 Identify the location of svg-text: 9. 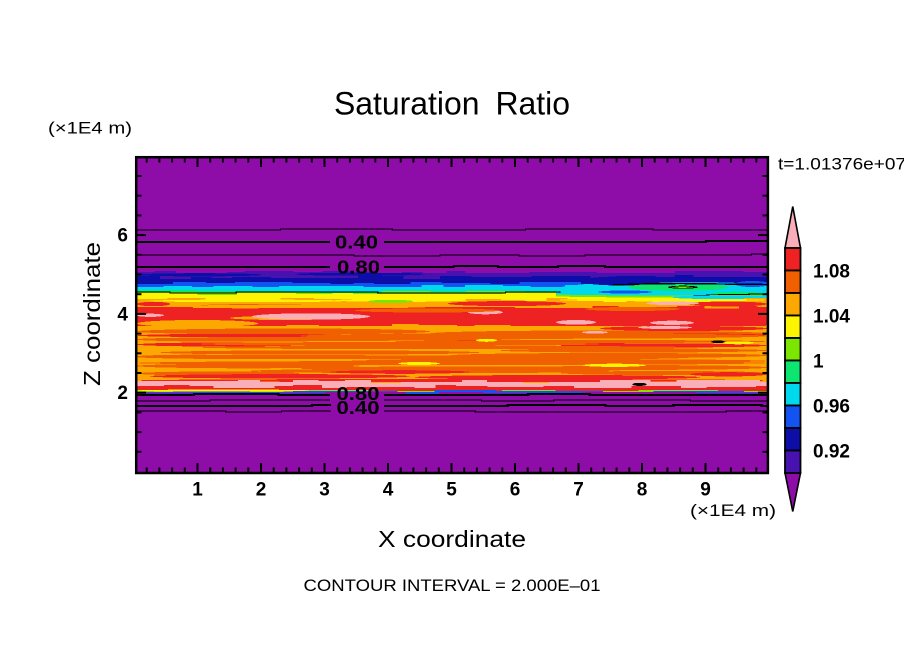
(705, 490).